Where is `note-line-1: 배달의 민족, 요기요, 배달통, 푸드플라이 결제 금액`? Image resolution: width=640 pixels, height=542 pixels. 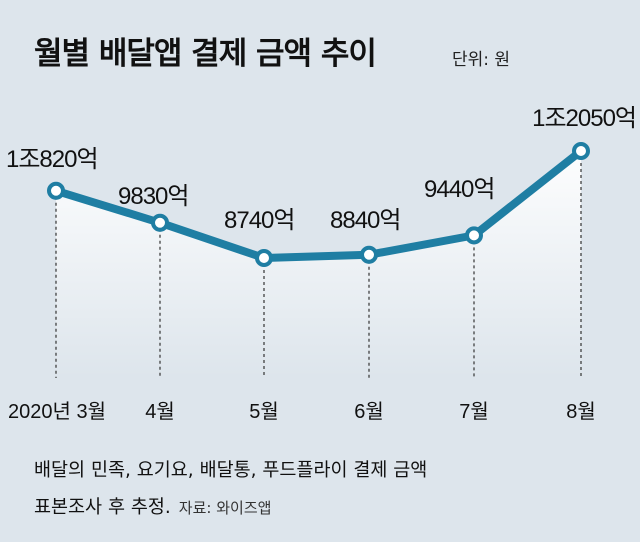
note-line-1: 배달의 민족, 요기요, 배달통, 푸드플라이 결제 금액 is located at coordinates (231, 470).